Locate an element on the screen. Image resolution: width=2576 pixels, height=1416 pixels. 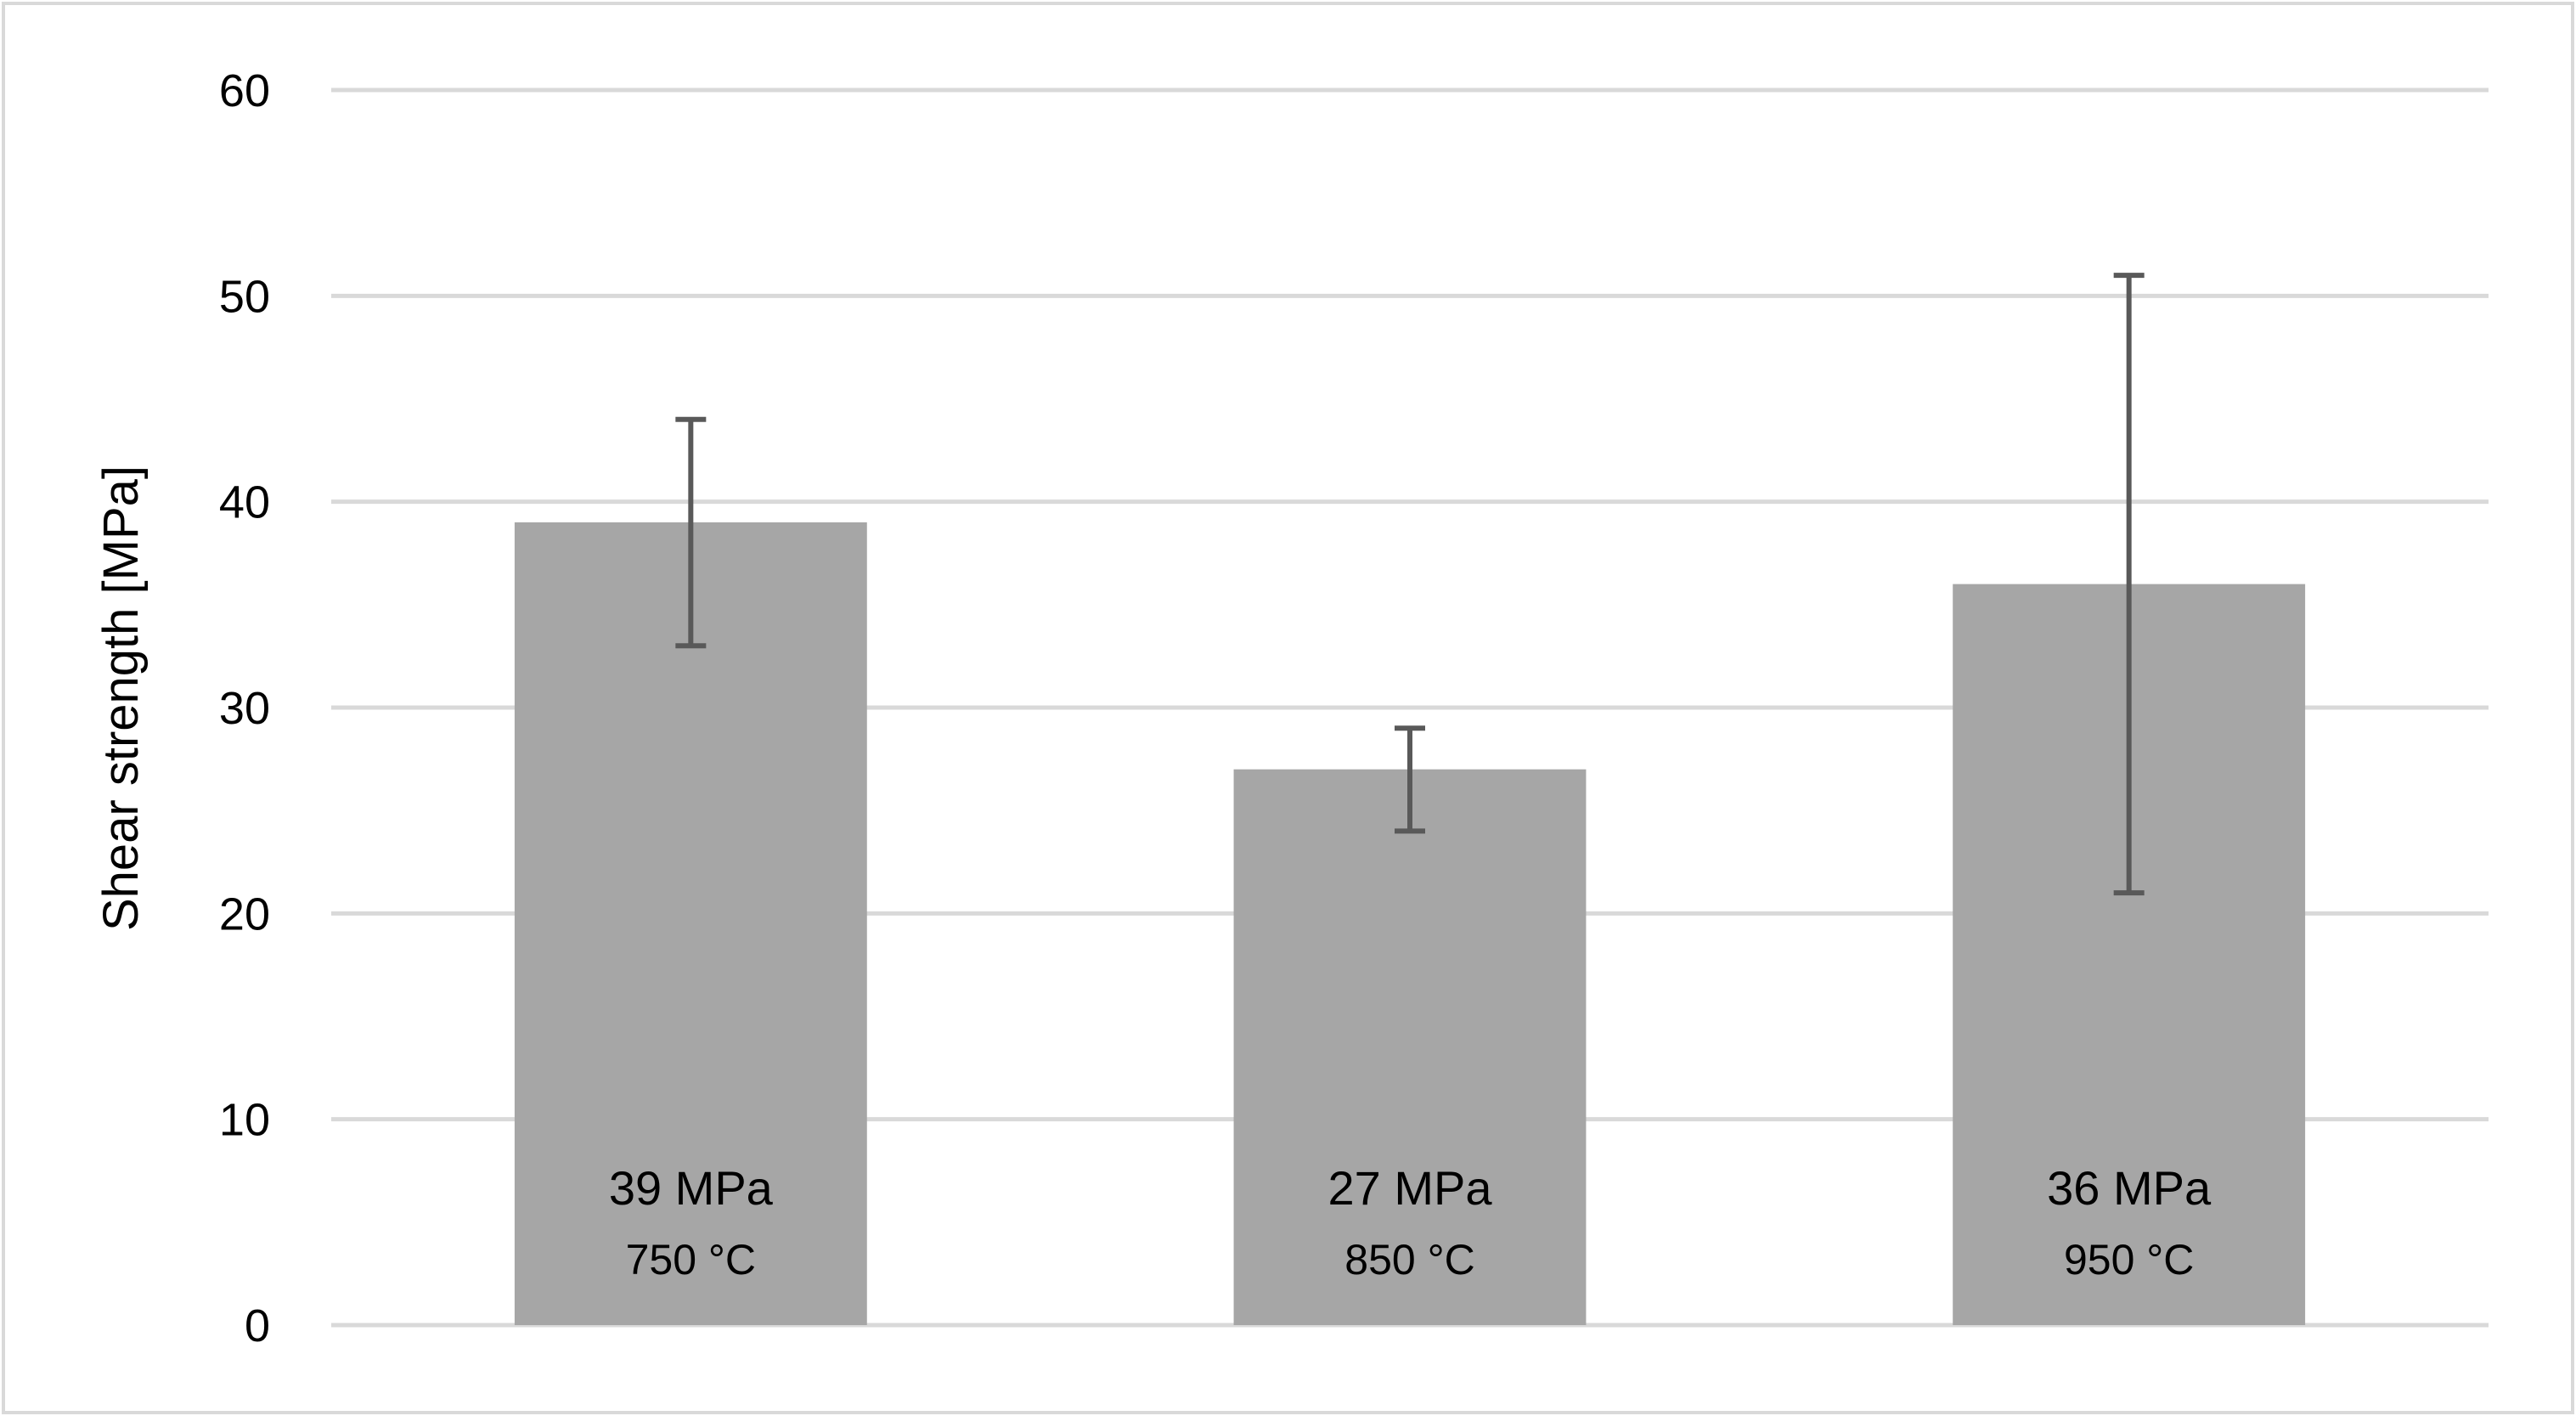
y-tick-label: 40 is located at coordinates (244, 502).